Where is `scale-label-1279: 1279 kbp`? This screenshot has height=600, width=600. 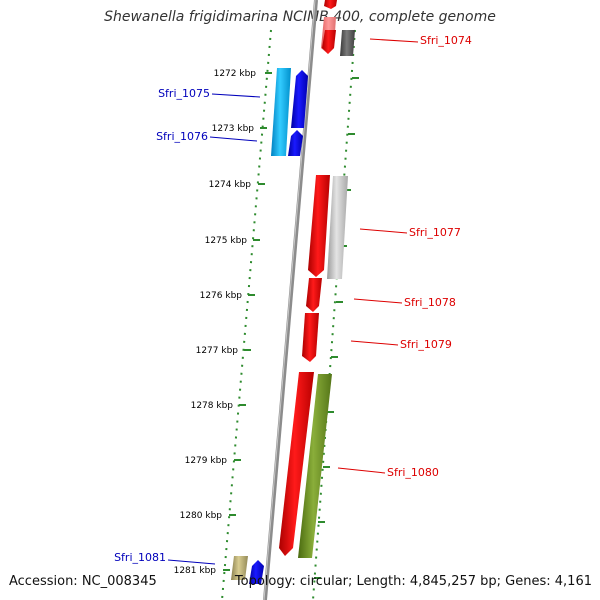
scale-label-1279: 1279 kbp is located at coordinates (206, 461).